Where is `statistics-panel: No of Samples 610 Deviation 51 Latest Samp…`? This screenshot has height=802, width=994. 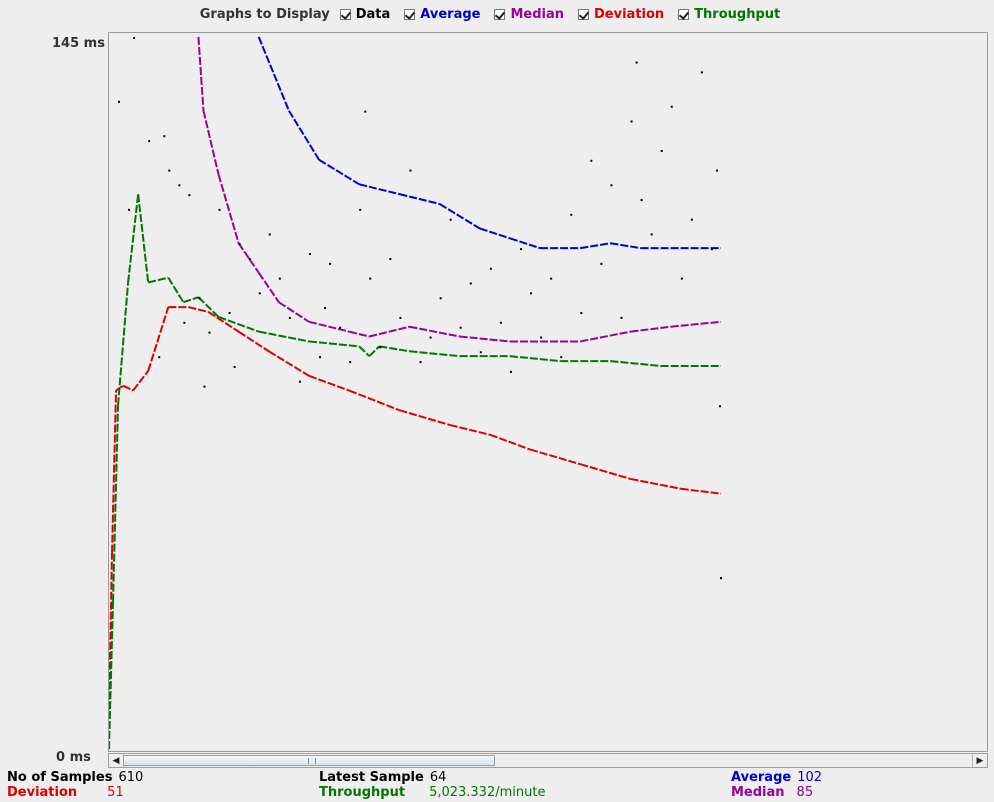 statistics-panel: No of Samples 610 Deviation 51 Latest Samp… is located at coordinates (497, 786).